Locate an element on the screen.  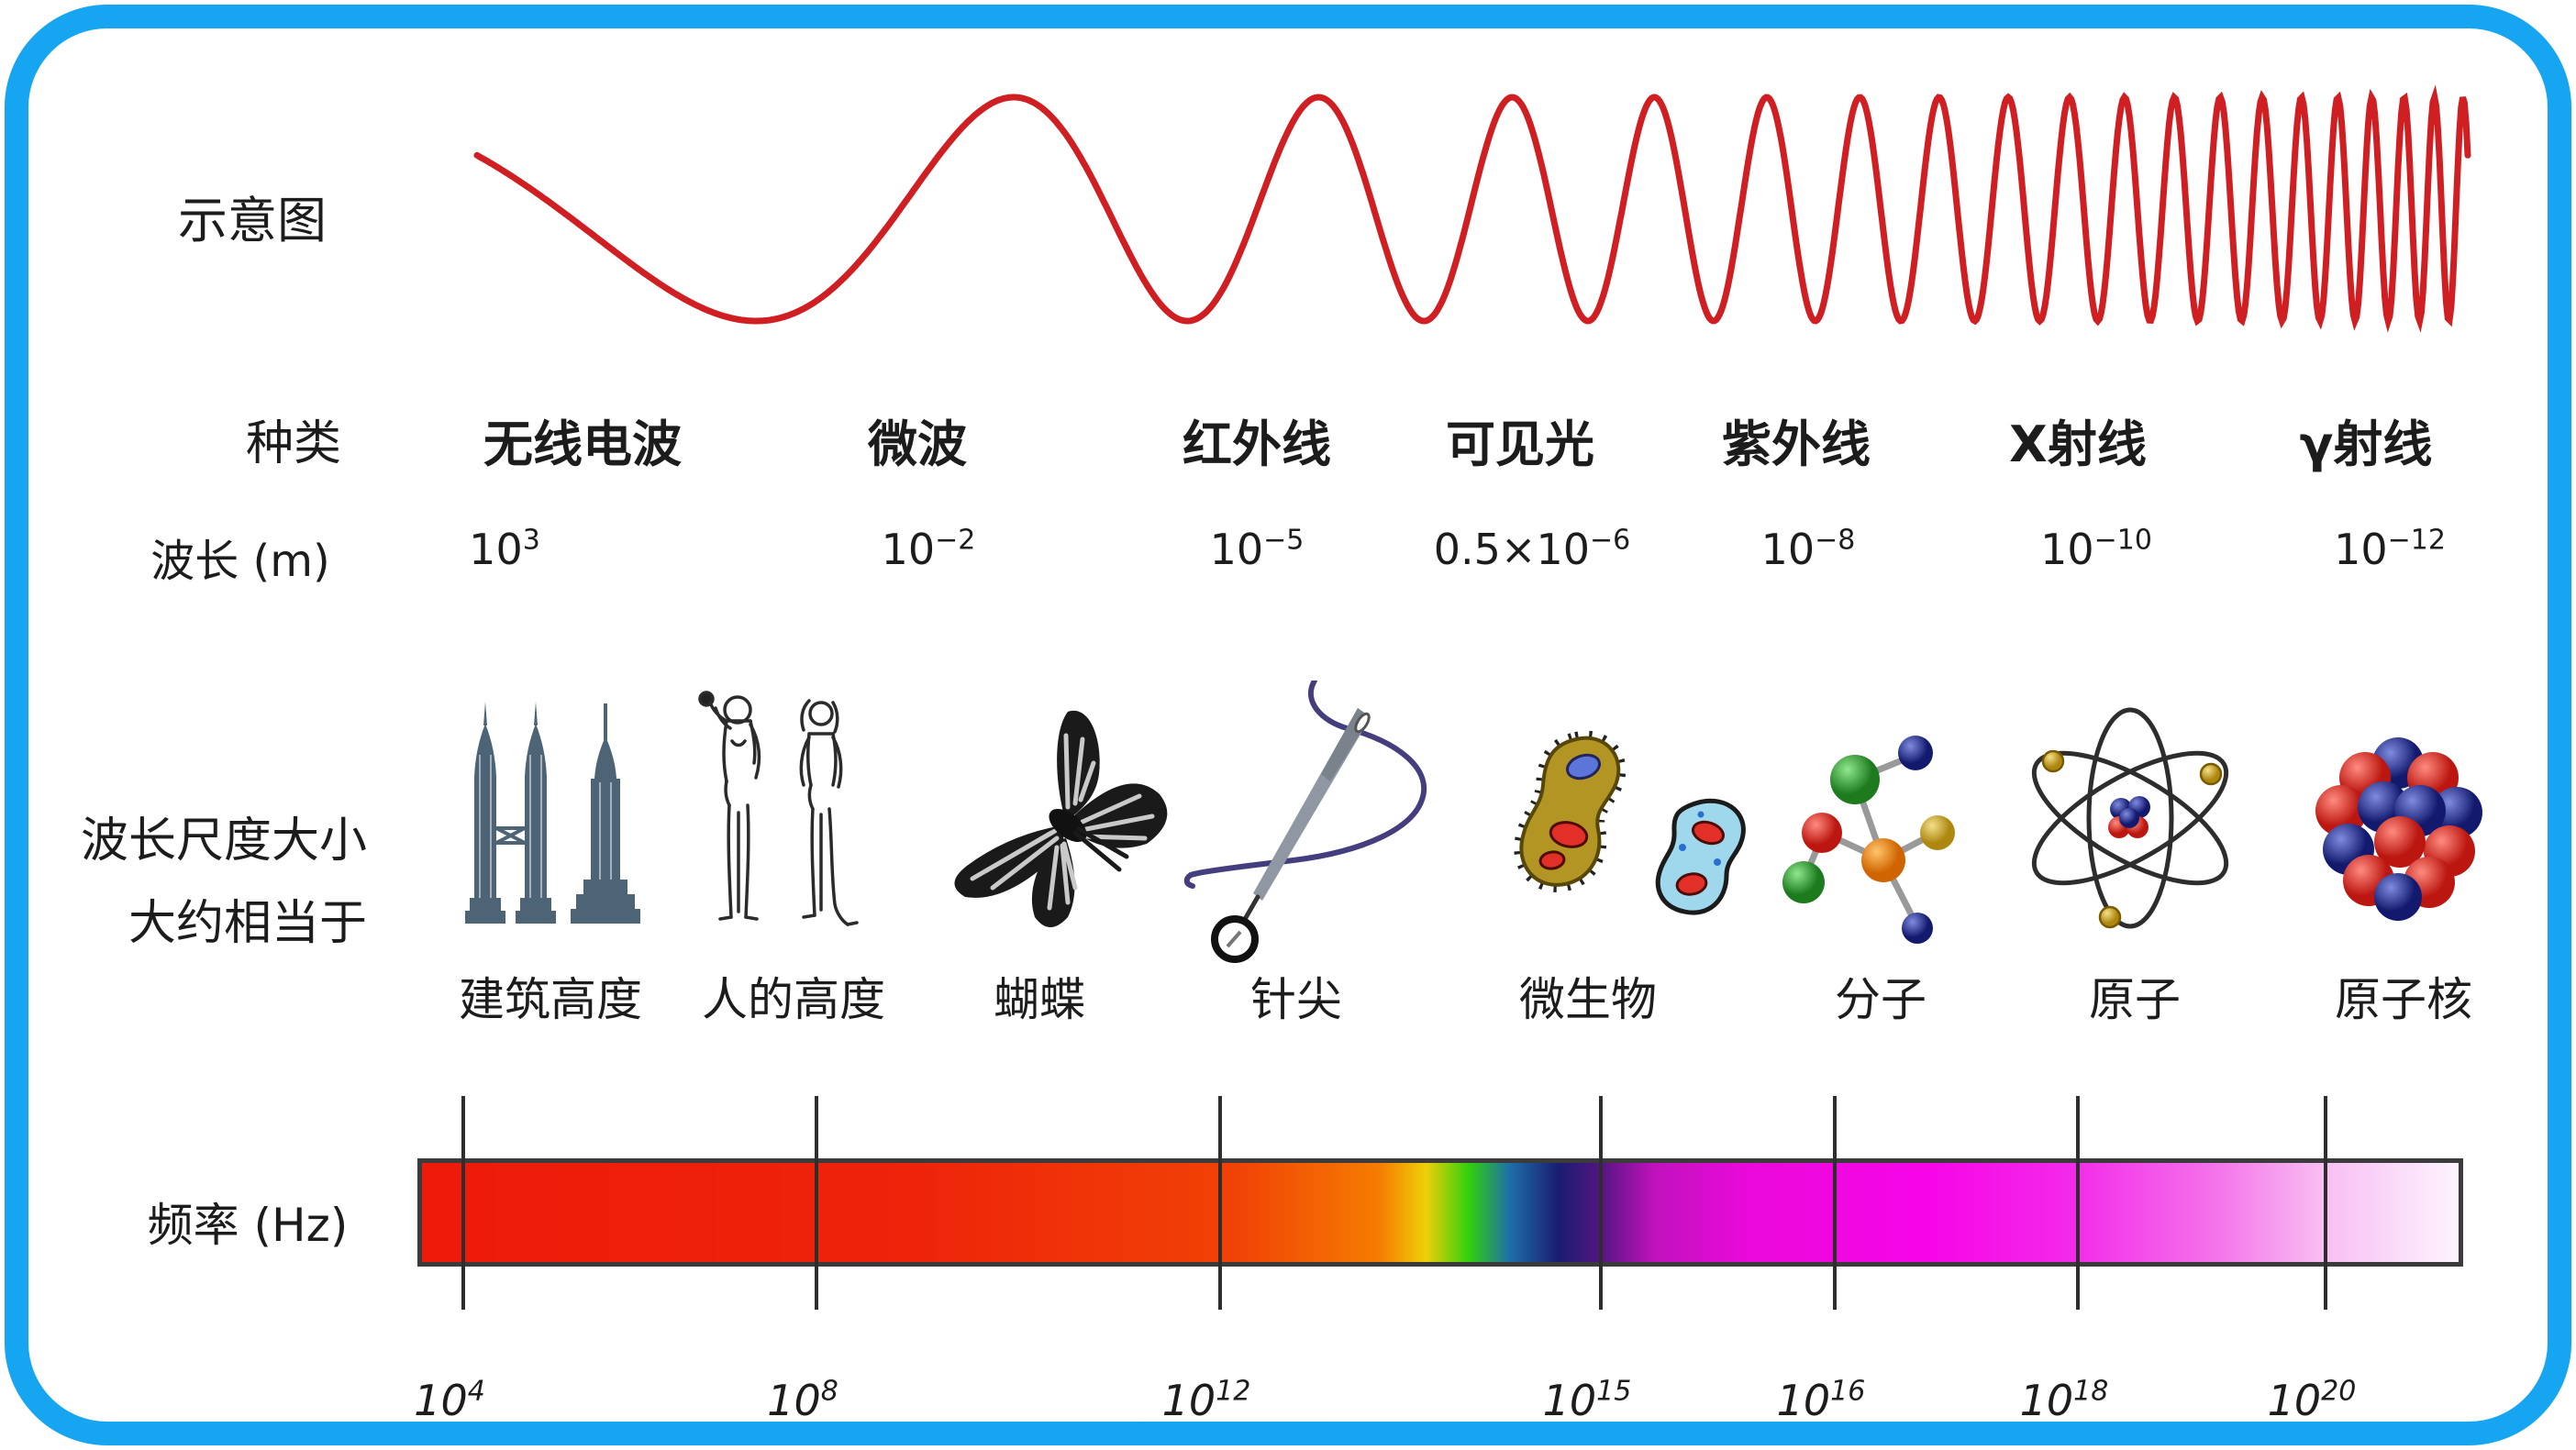
atom-icon is located at coordinates (2130, 818).